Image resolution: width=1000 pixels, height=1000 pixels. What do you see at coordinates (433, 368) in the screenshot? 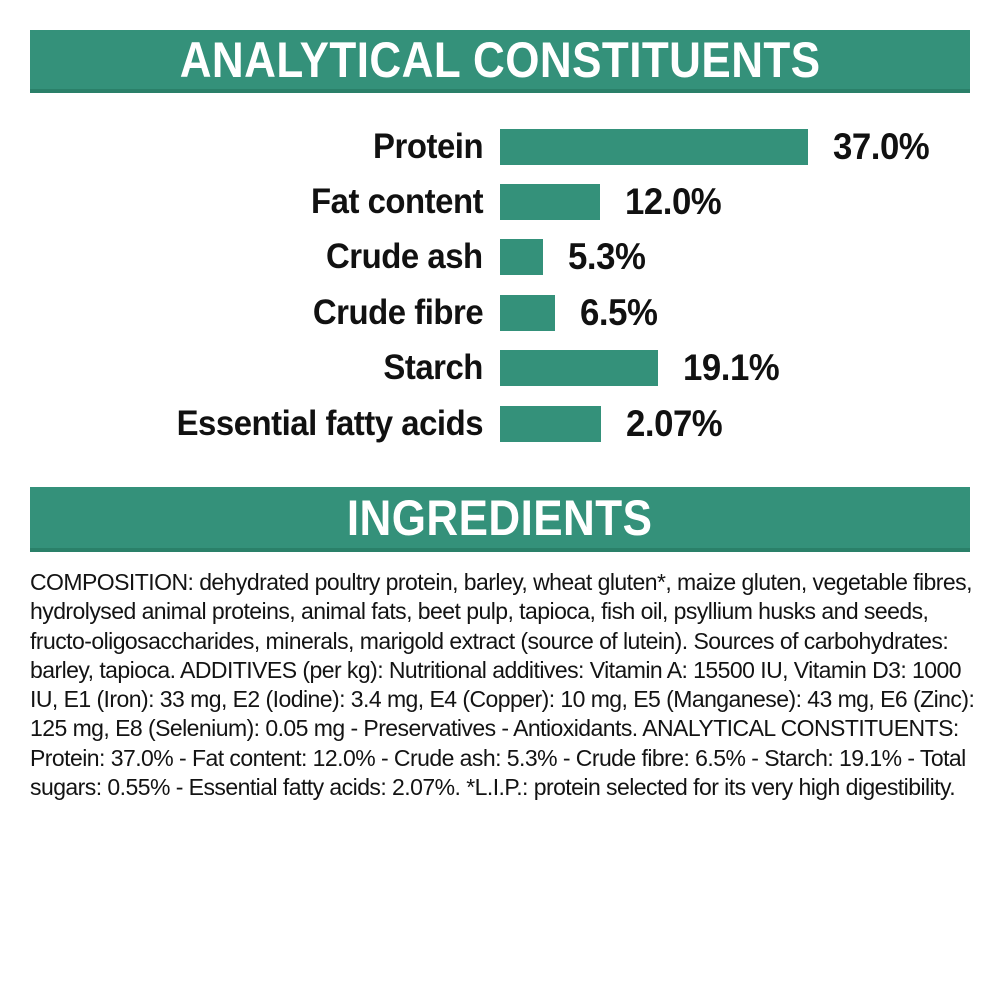
I see `chart-category-label-text: Starch` at bounding box center [433, 368].